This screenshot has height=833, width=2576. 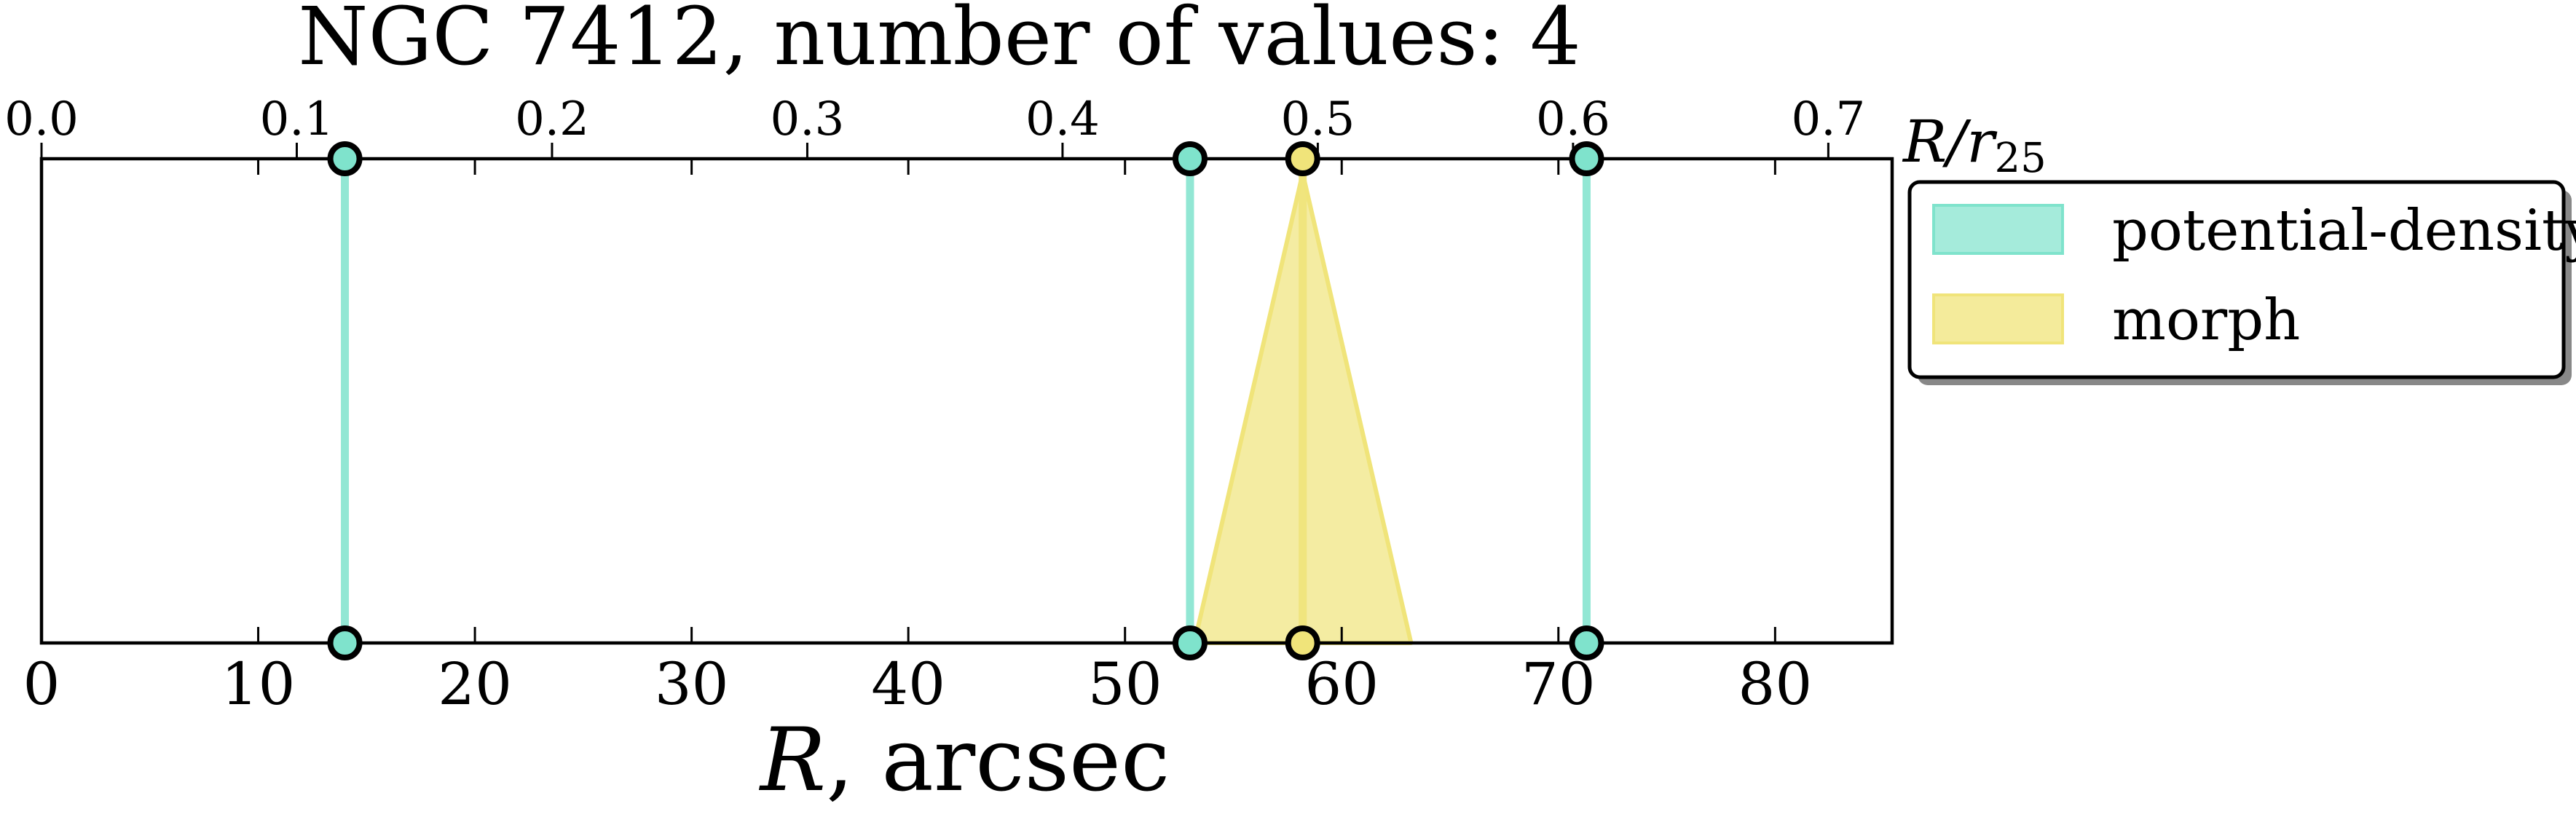 What do you see at coordinates (1318, 119) in the screenshot?
I see `top-tick-label: 0.5` at bounding box center [1318, 119].